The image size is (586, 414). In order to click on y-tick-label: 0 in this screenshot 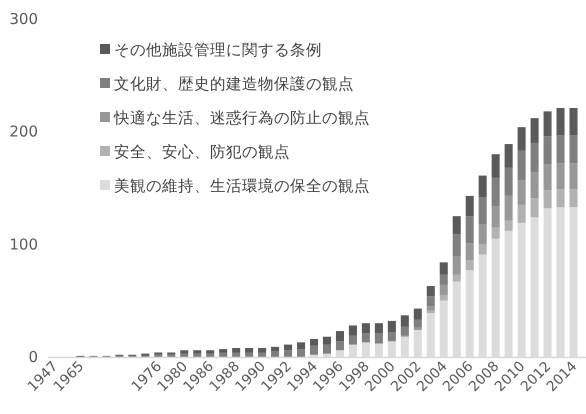, I will do `click(33, 357)`.